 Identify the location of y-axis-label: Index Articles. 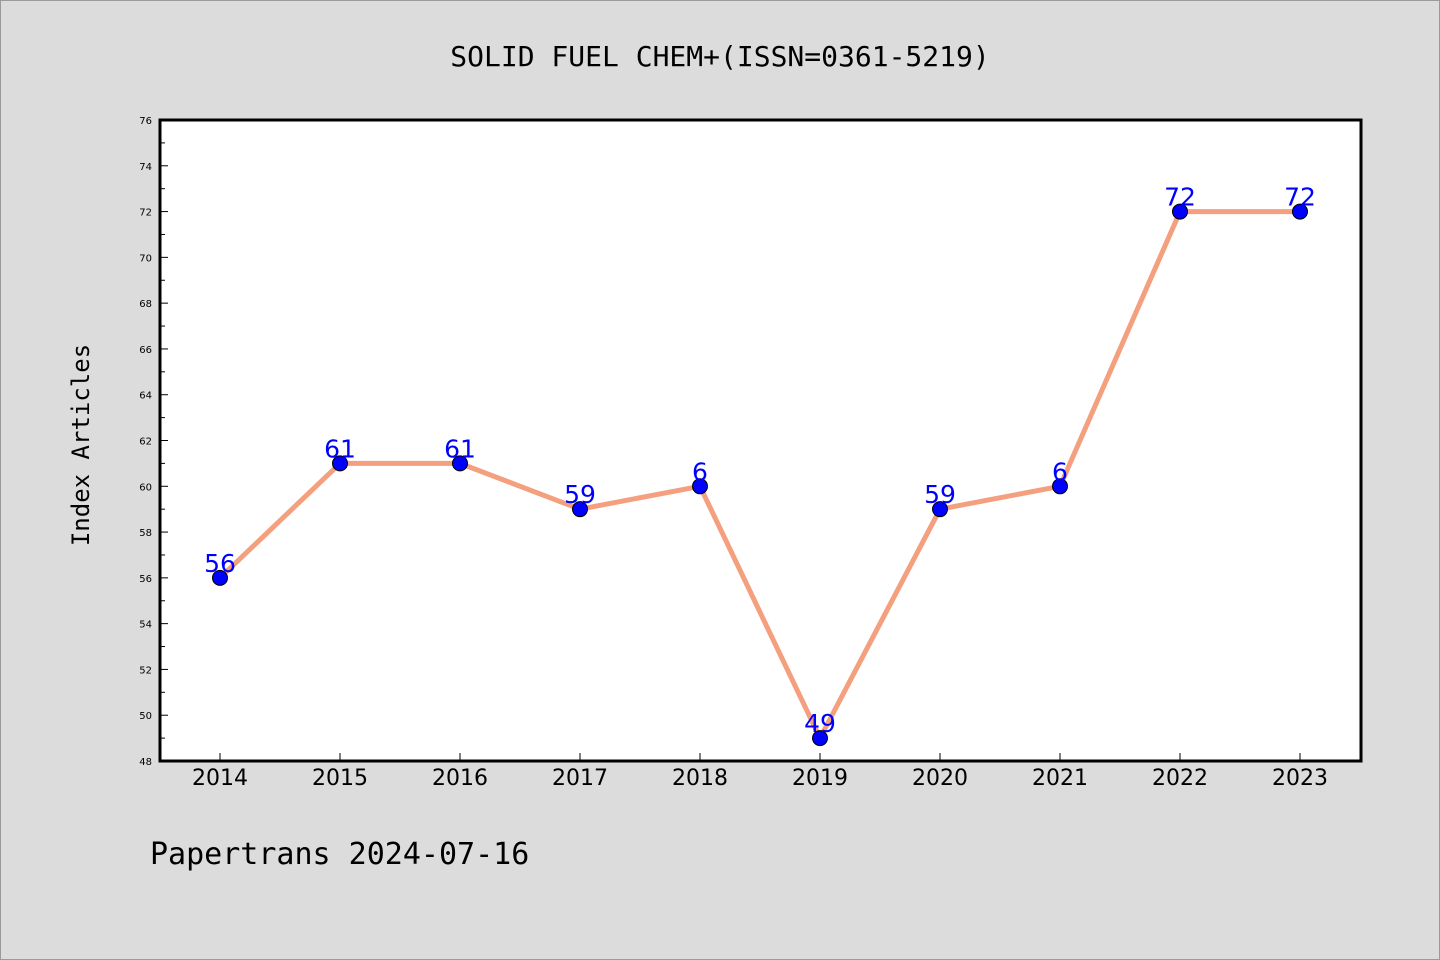
(81, 445).